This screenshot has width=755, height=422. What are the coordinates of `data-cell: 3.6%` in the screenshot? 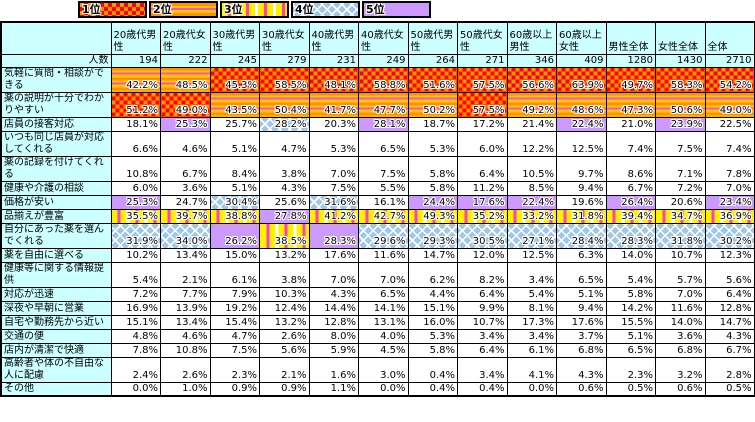 It's located at (185, 188).